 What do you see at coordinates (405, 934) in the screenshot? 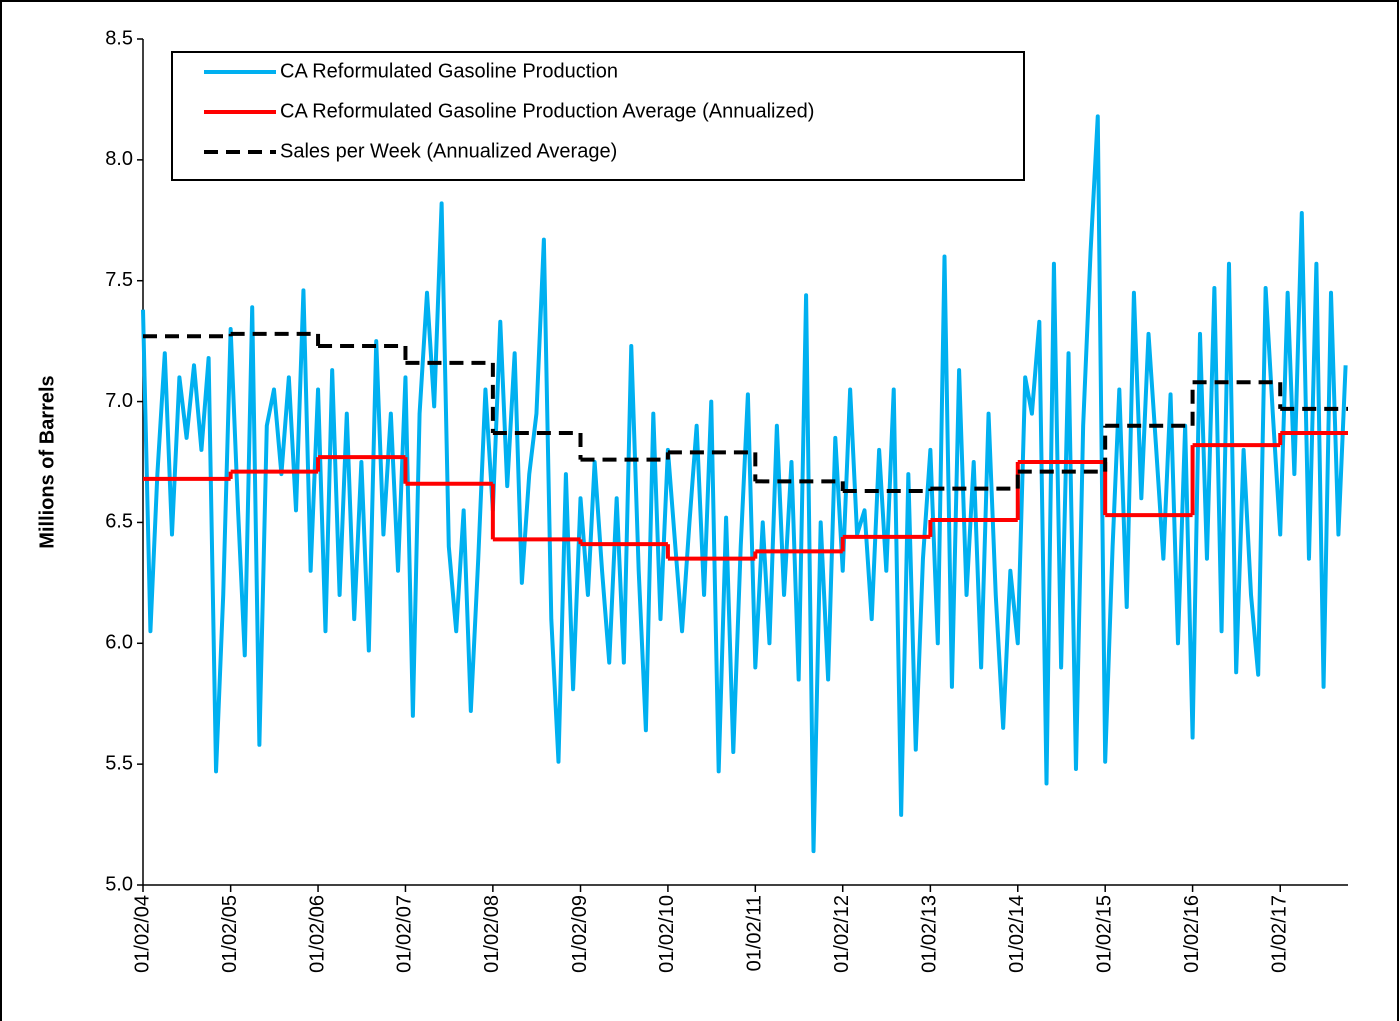
I see `x-tick-label: 01/02/07` at bounding box center [405, 934].